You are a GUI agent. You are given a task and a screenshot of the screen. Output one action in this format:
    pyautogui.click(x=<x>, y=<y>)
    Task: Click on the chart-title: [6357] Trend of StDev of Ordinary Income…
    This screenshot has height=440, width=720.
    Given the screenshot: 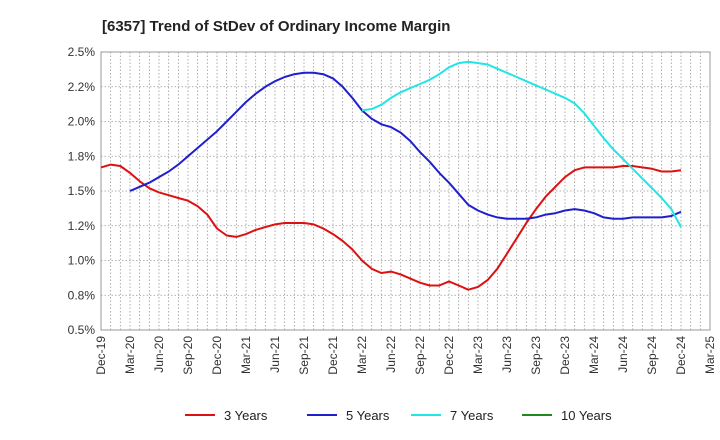 What is the action you would take?
    pyautogui.click(x=276, y=26)
    